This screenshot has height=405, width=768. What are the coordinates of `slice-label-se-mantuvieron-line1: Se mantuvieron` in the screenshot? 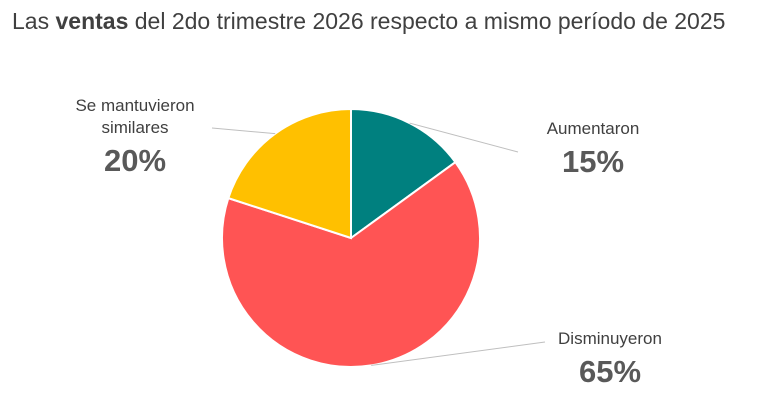 It's located at (135, 105).